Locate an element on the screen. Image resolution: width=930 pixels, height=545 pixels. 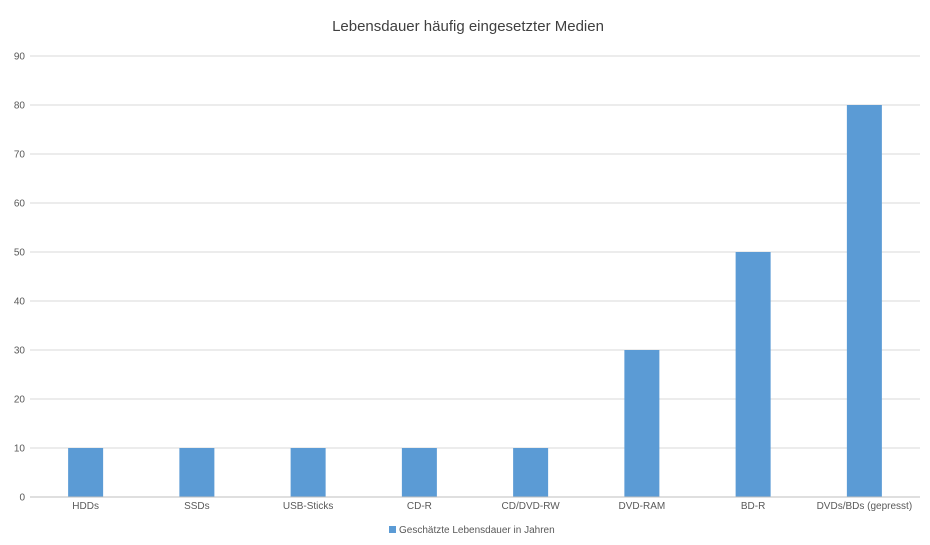
y-axis-ticks: 0 10 20 30 40 50 60 70 80 90 is located at coordinates (20, 278).